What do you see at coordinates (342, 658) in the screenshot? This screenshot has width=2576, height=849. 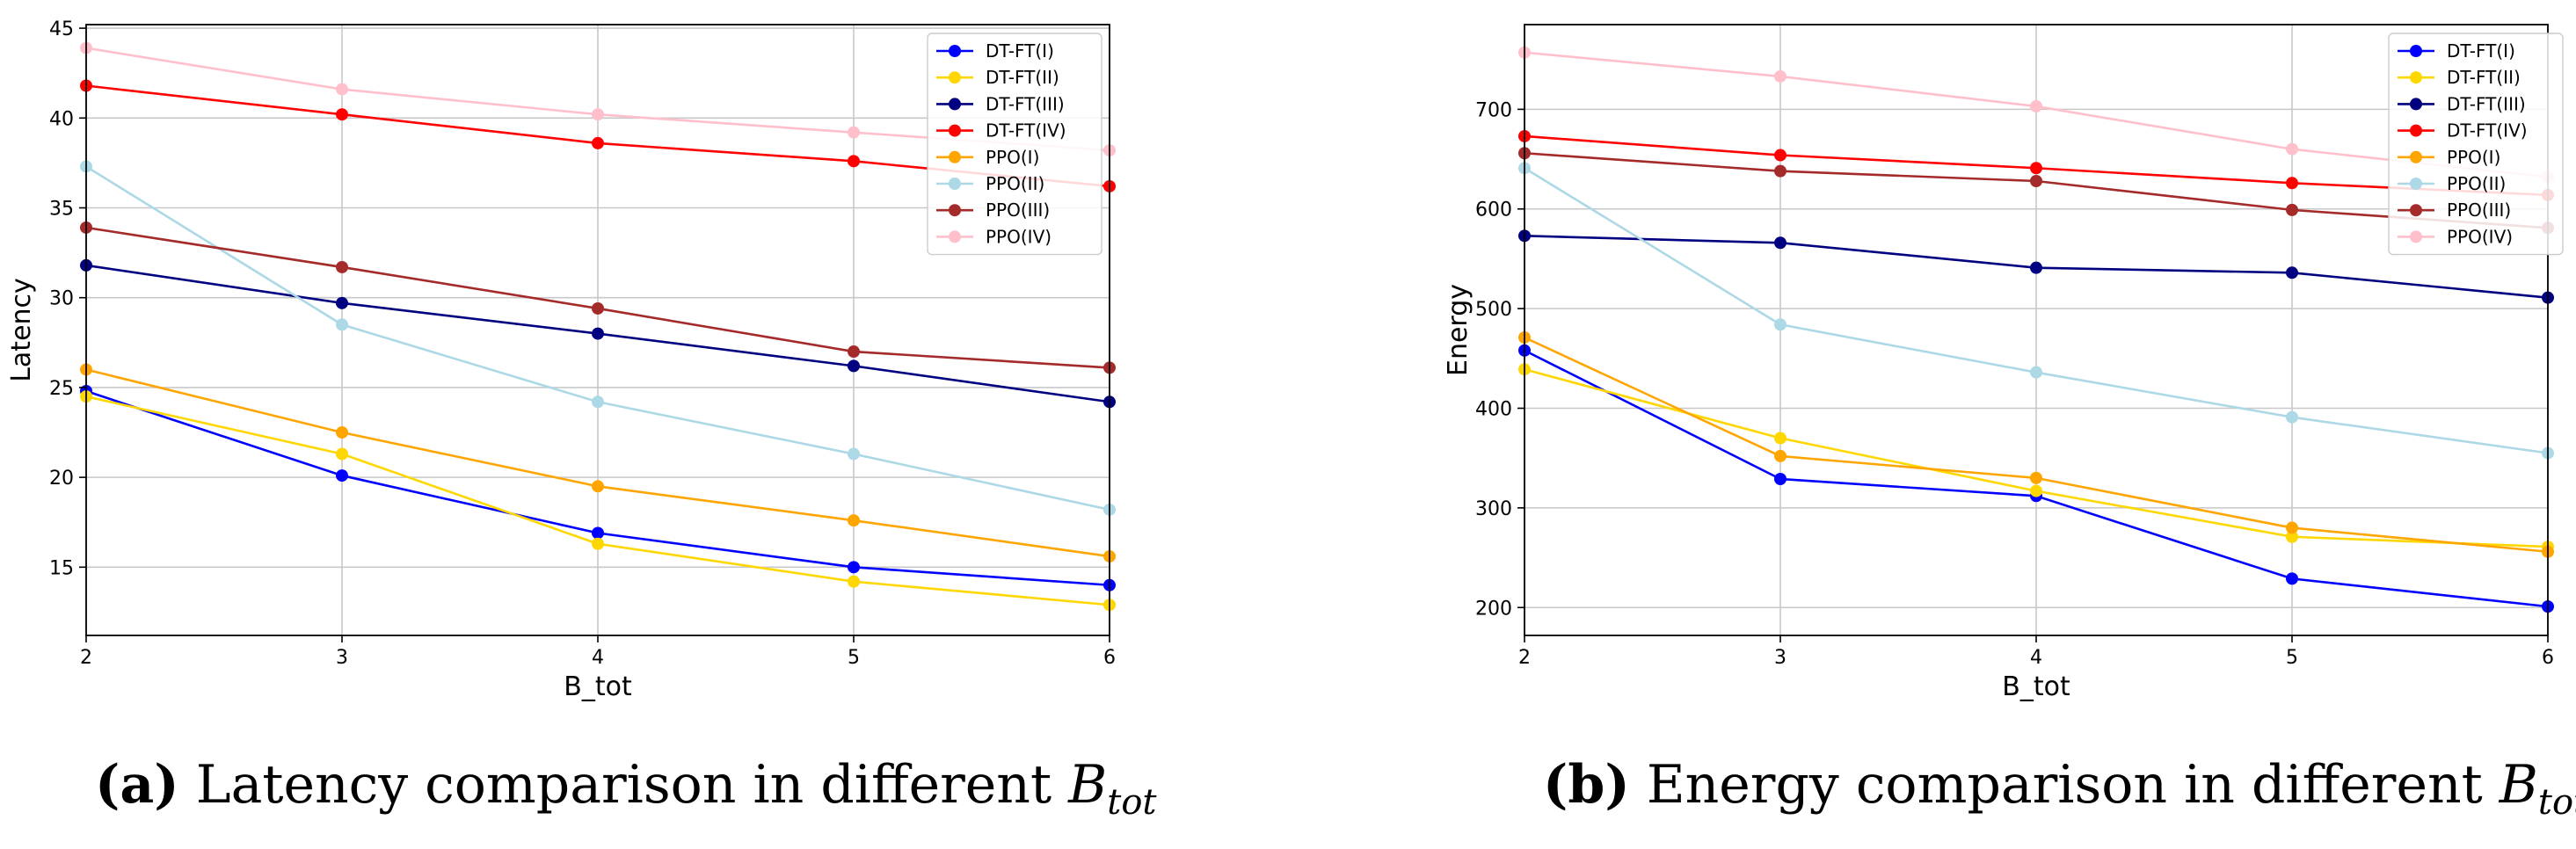 I see `x-tick-label: 3` at bounding box center [342, 658].